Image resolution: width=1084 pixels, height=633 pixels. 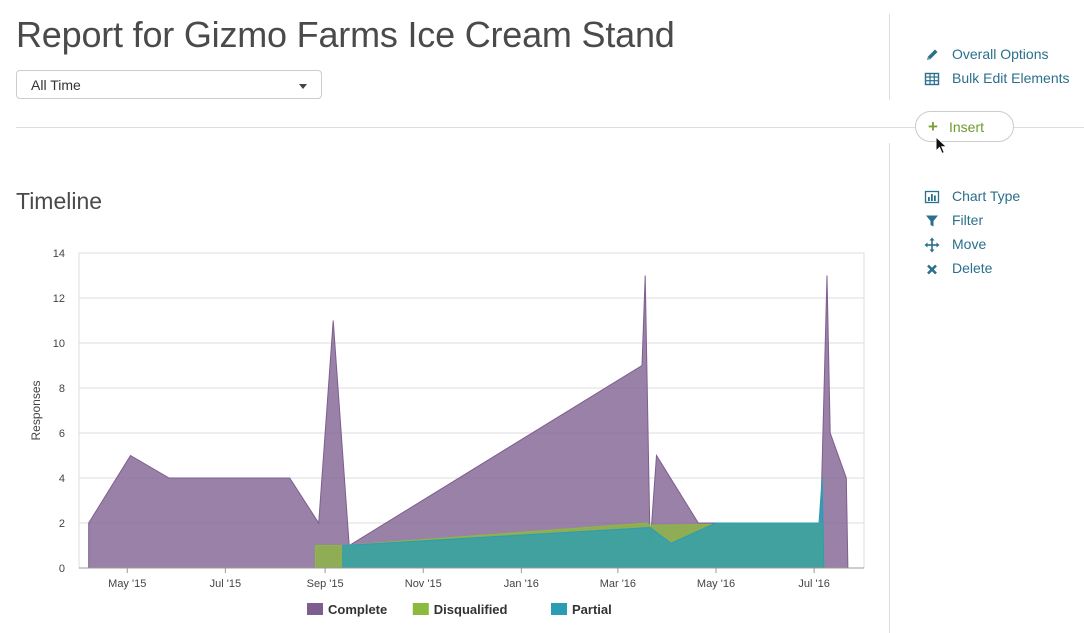 I want to click on insert-label: Insert, so click(x=967, y=127).